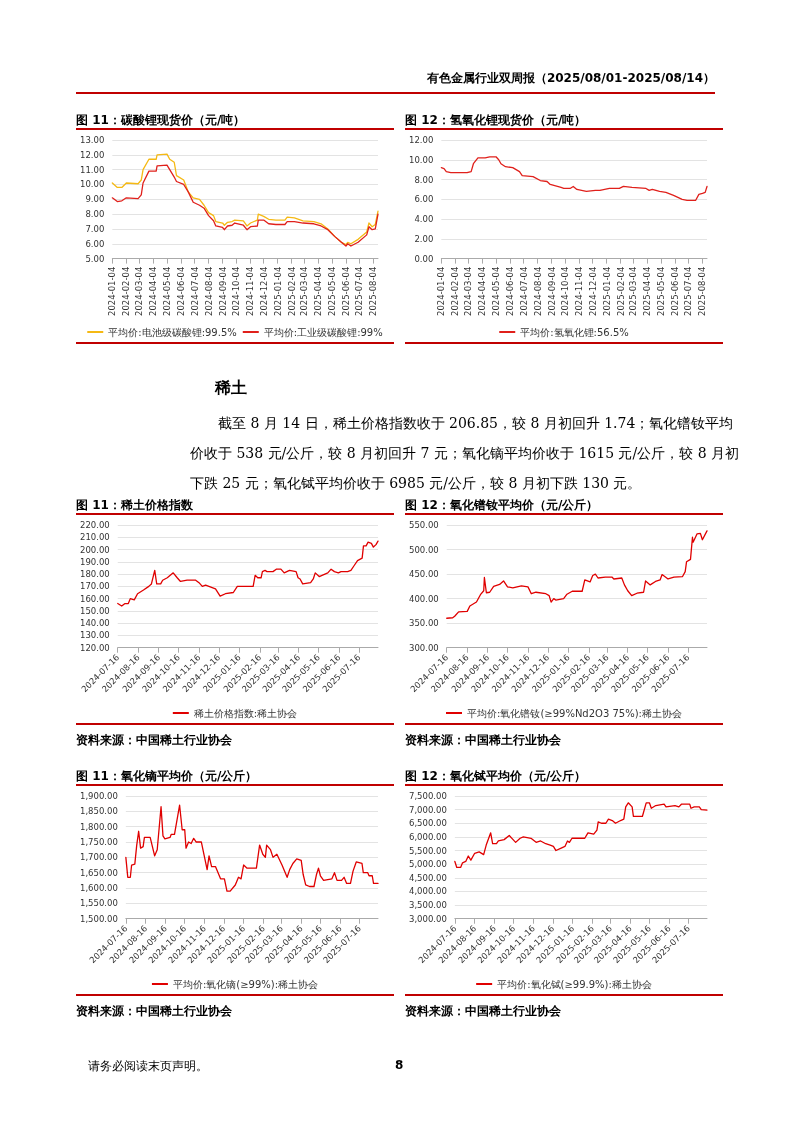  What do you see at coordinates (94, 598) in the screenshot?
I see `y-tick-label: 160.00` at bounding box center [94, 598].